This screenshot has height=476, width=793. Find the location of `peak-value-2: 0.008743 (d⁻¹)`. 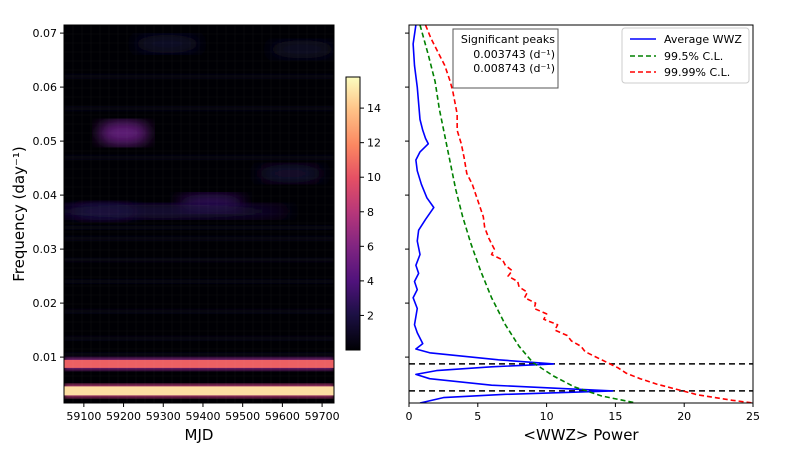

peak-value-2: 0.008743 (d⁻¹) is located at coordinates (514, 68).